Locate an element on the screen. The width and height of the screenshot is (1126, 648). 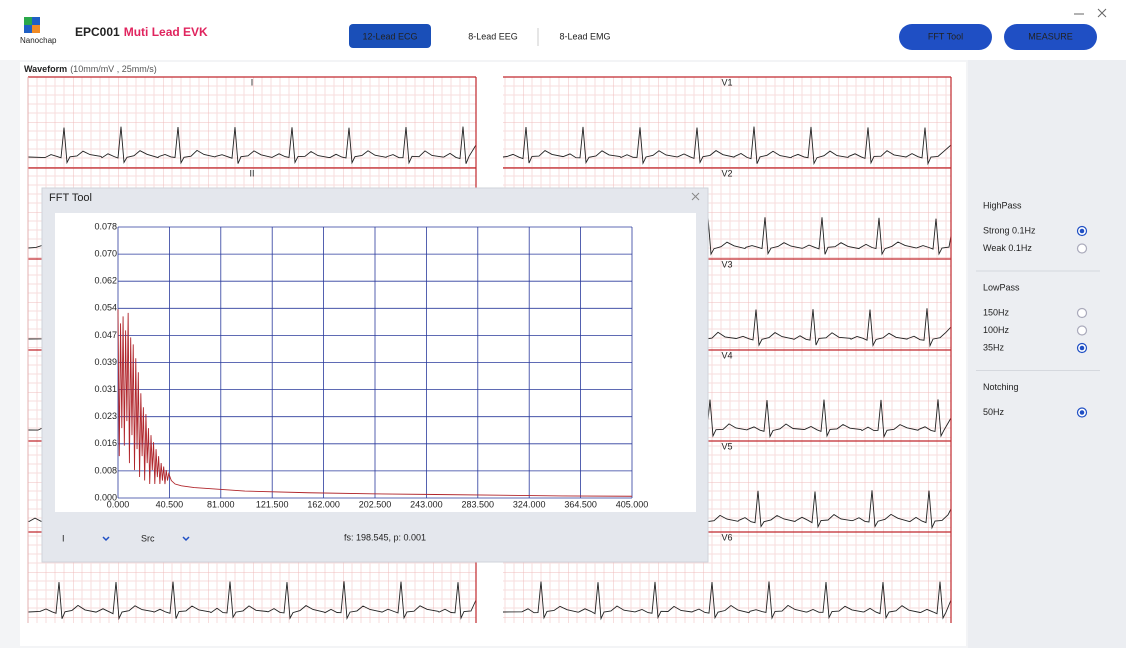
tab: 8-Lead EMG is located at coordinates (584, 36).